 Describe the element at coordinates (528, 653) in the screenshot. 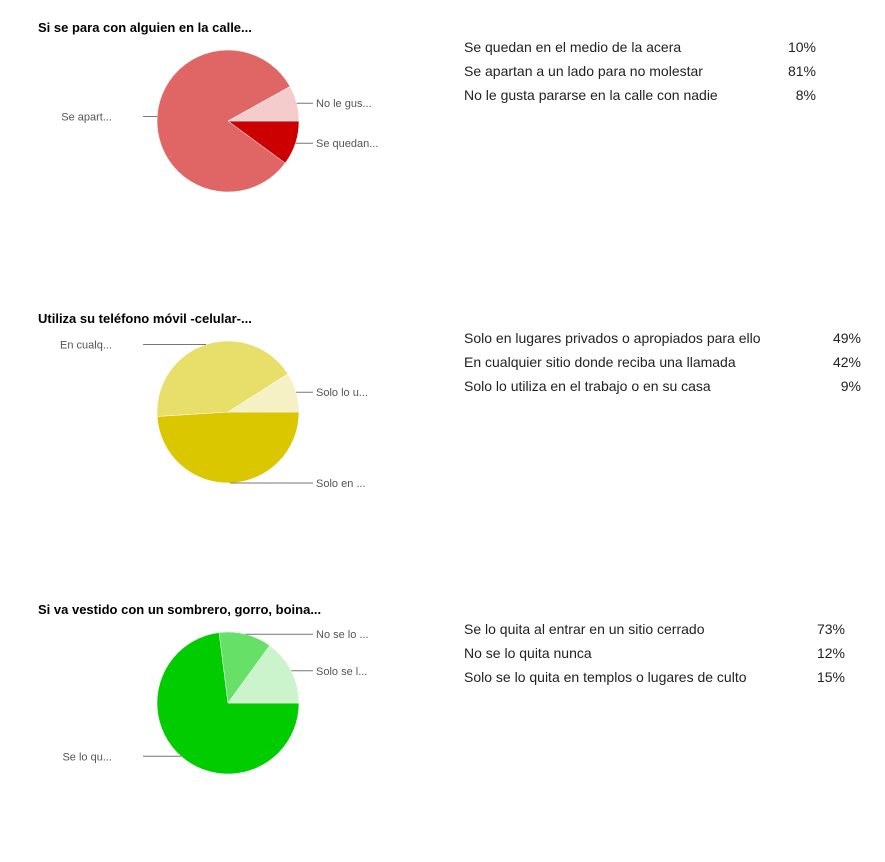

I see `legend-label: No se lo quita nunca` at that location.